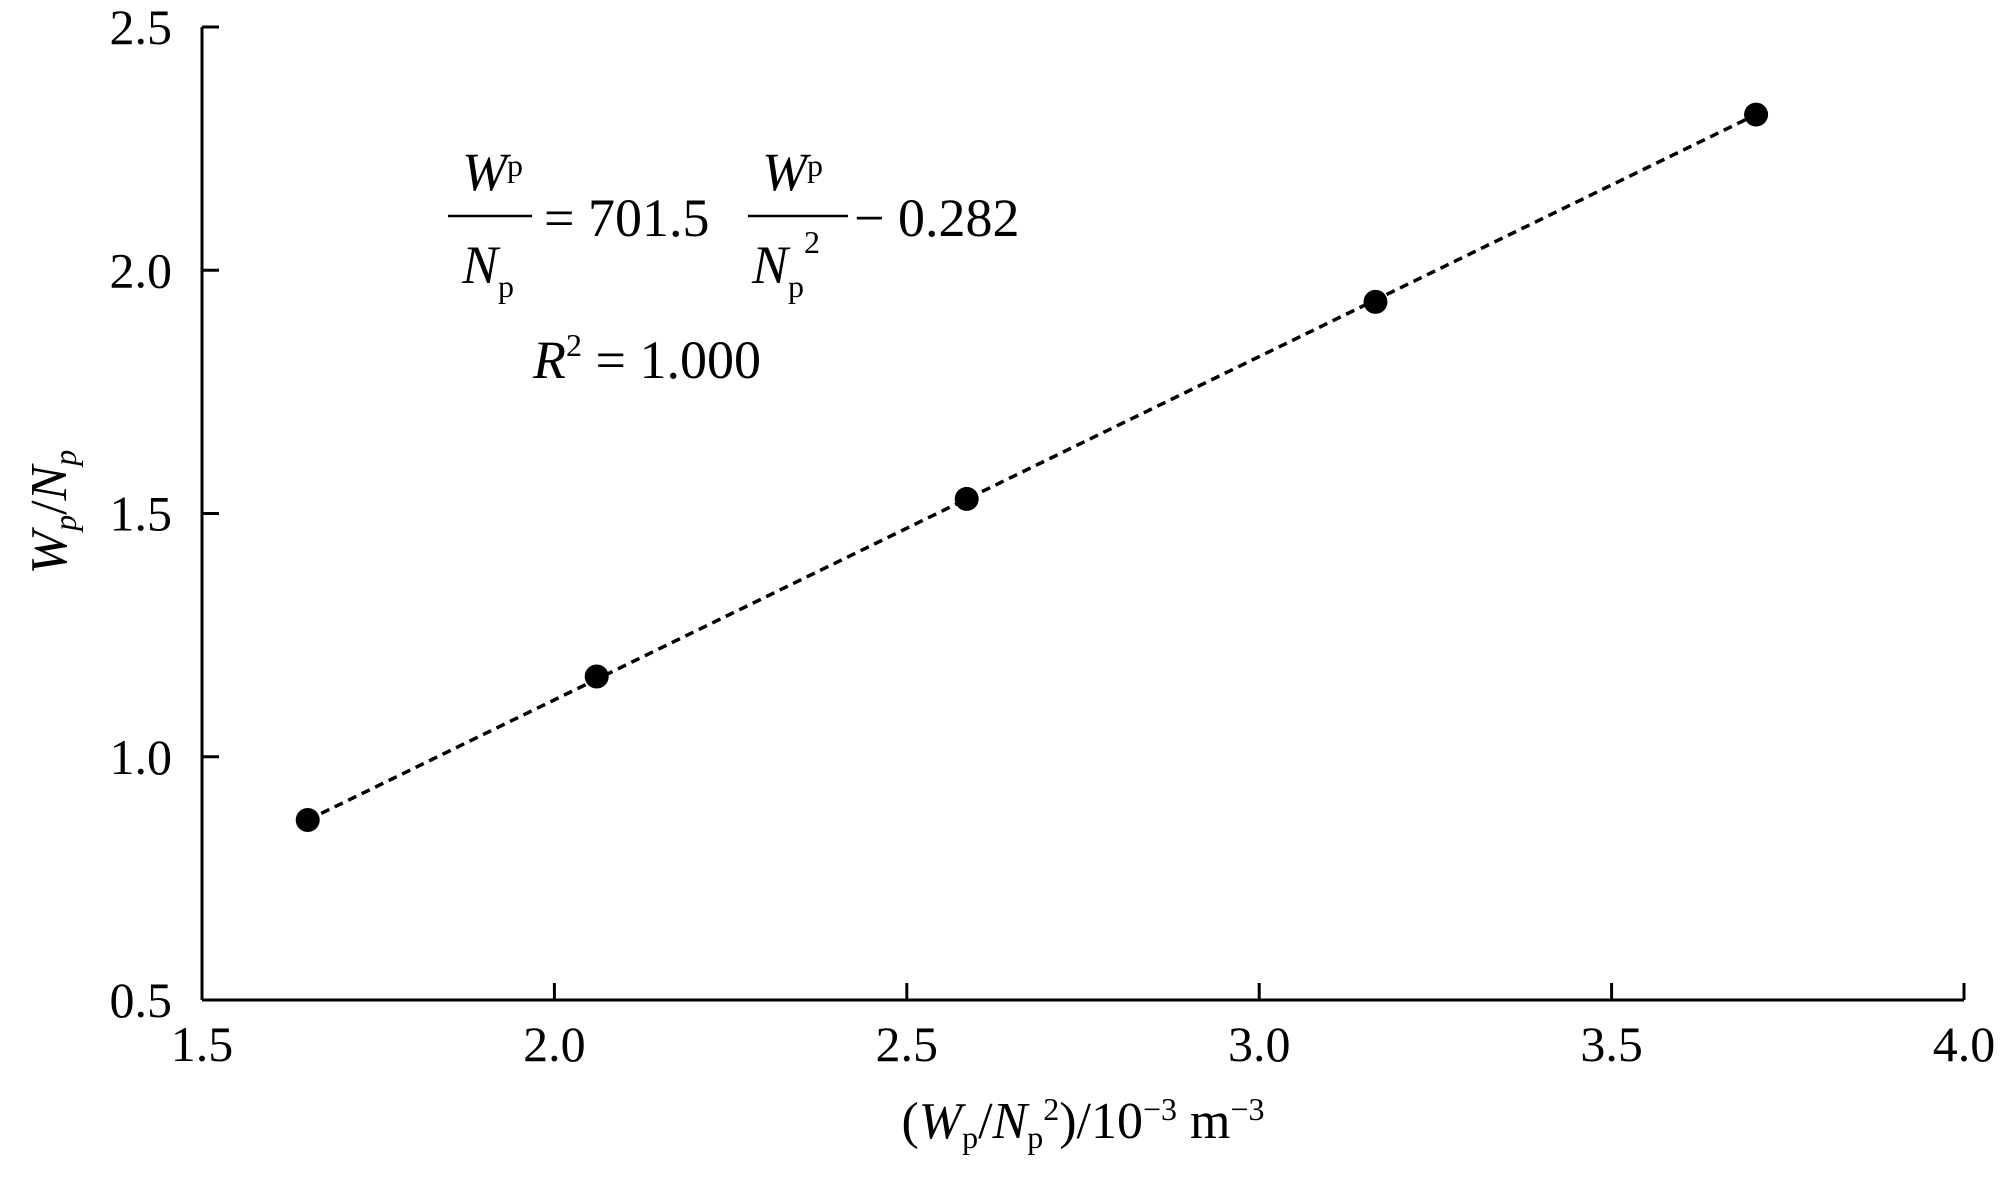 Image resolution: width=2006 pixels, height=1200 pixels. What do you see at coordinates (52, 512) in the screenshot?
I see `y-axis-label: Wp/Np` at bounding box center [52, 512].